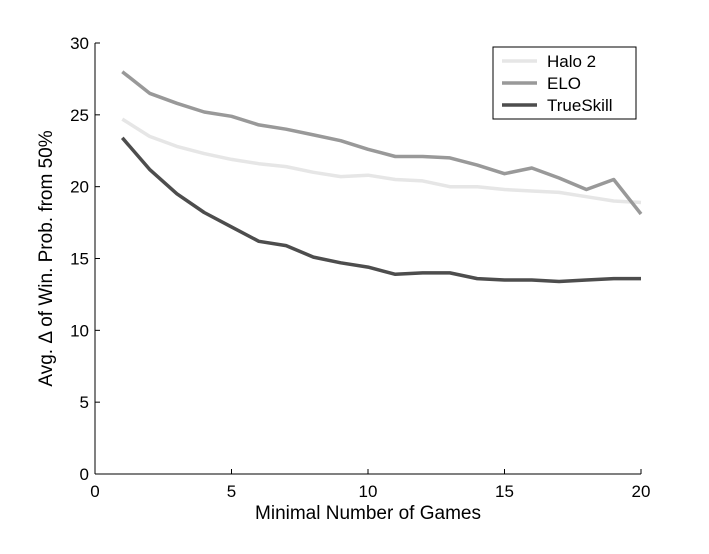  What do you see at coordinates (79, 187) in the screenshot?
I see `y-tick-label: 20` at bounding box center [79, 187].